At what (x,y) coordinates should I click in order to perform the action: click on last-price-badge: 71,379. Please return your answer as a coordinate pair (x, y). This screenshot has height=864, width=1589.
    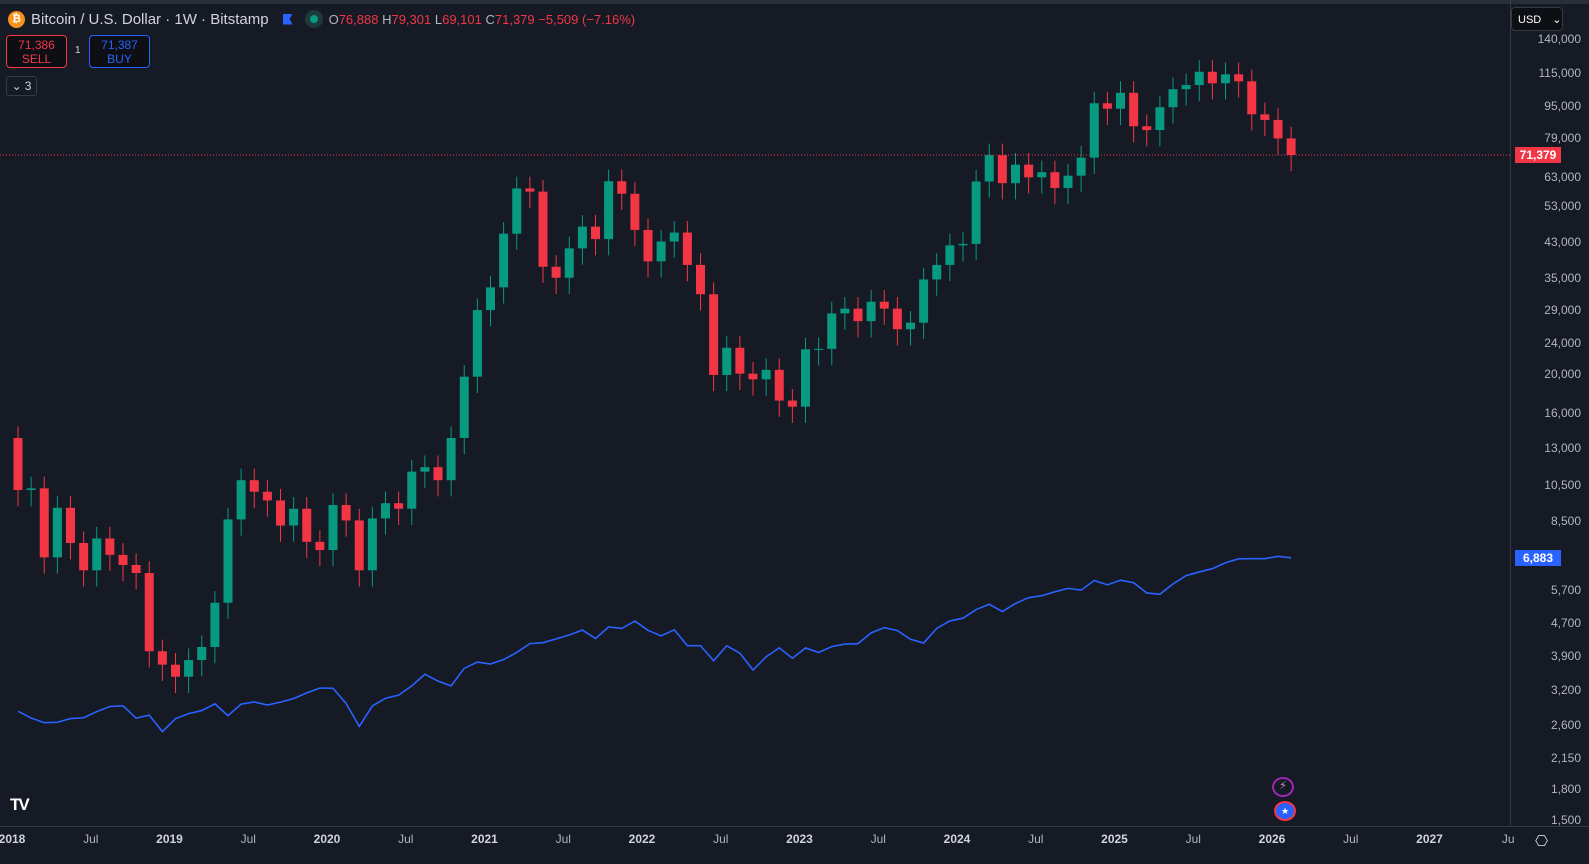
    Looking at the image, I should click on (1538, 155).